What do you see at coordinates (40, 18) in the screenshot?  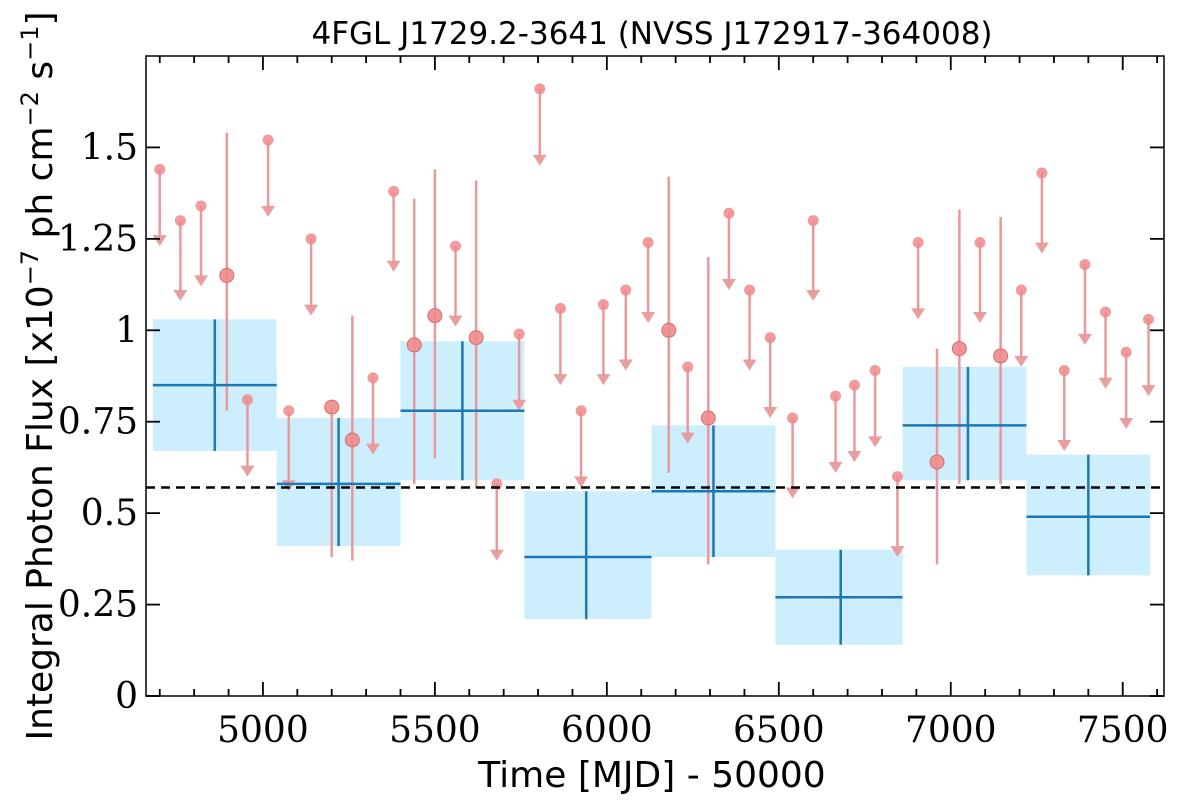 I see `y-axis-title-part4: ]` at bounding box center [40, 18].